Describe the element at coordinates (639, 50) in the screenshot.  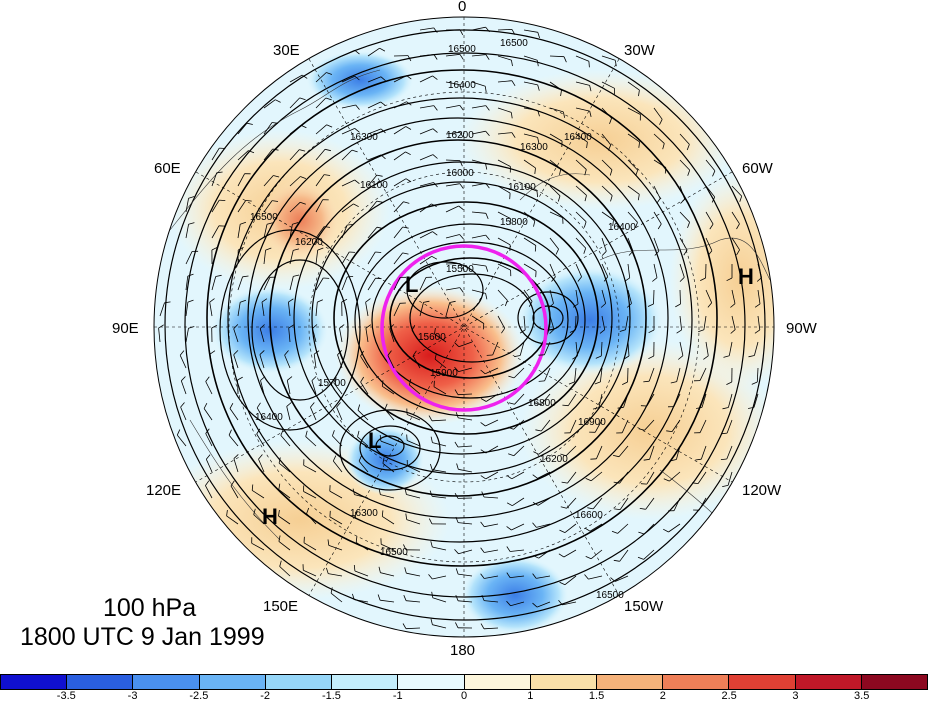
I see `longitude-label: 30W` at that location.